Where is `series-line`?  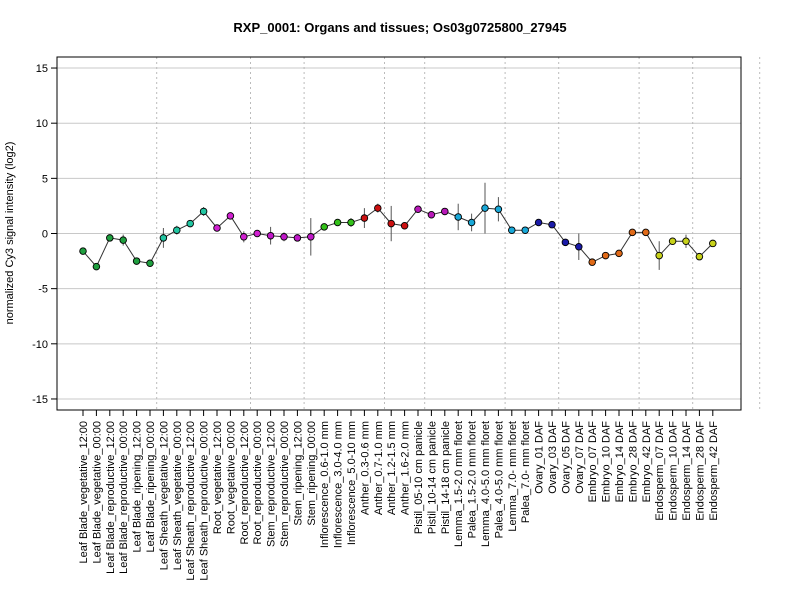 series-line is located at coordinates (398, 237).